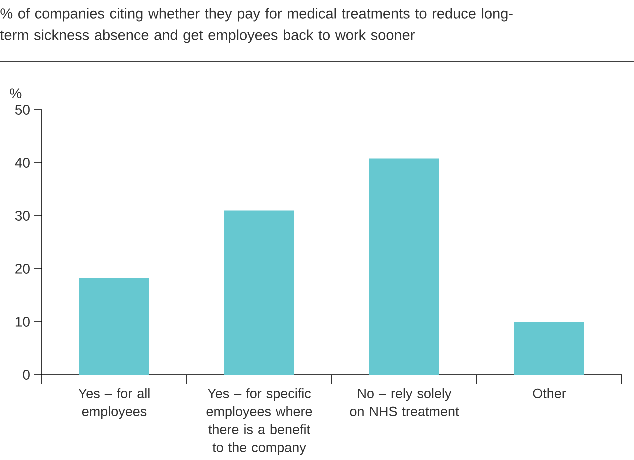 This screenshot has height=460, width=634. I want to click on y-tick-label: 20, so click(23, 269).